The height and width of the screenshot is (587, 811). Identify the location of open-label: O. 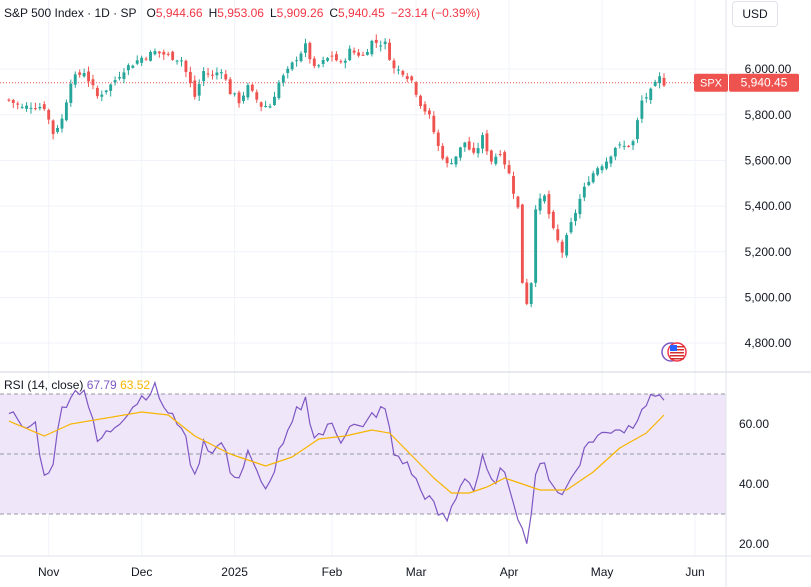
(151, 13).